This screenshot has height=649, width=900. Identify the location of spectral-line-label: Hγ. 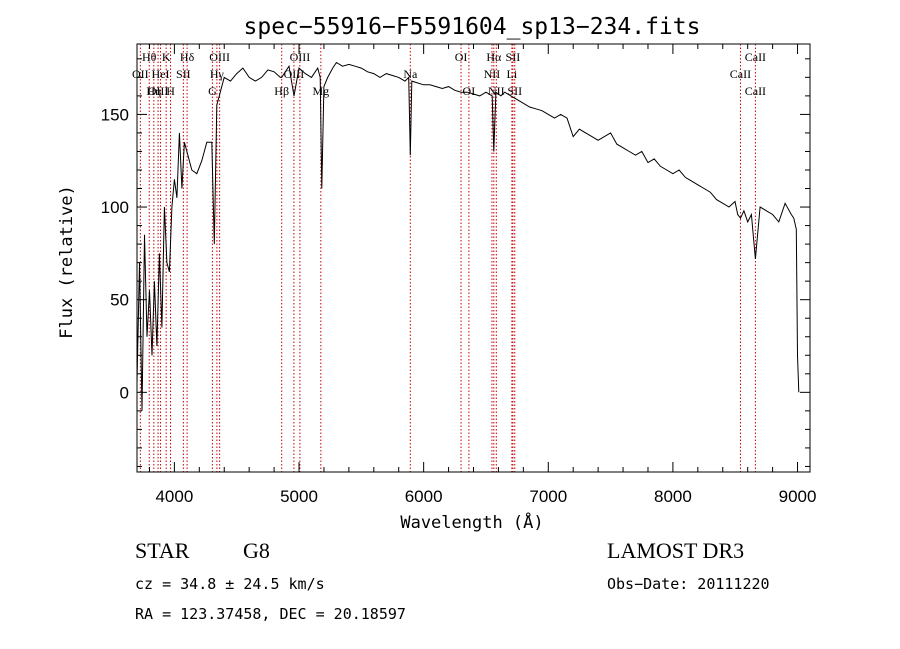
(217, 74).